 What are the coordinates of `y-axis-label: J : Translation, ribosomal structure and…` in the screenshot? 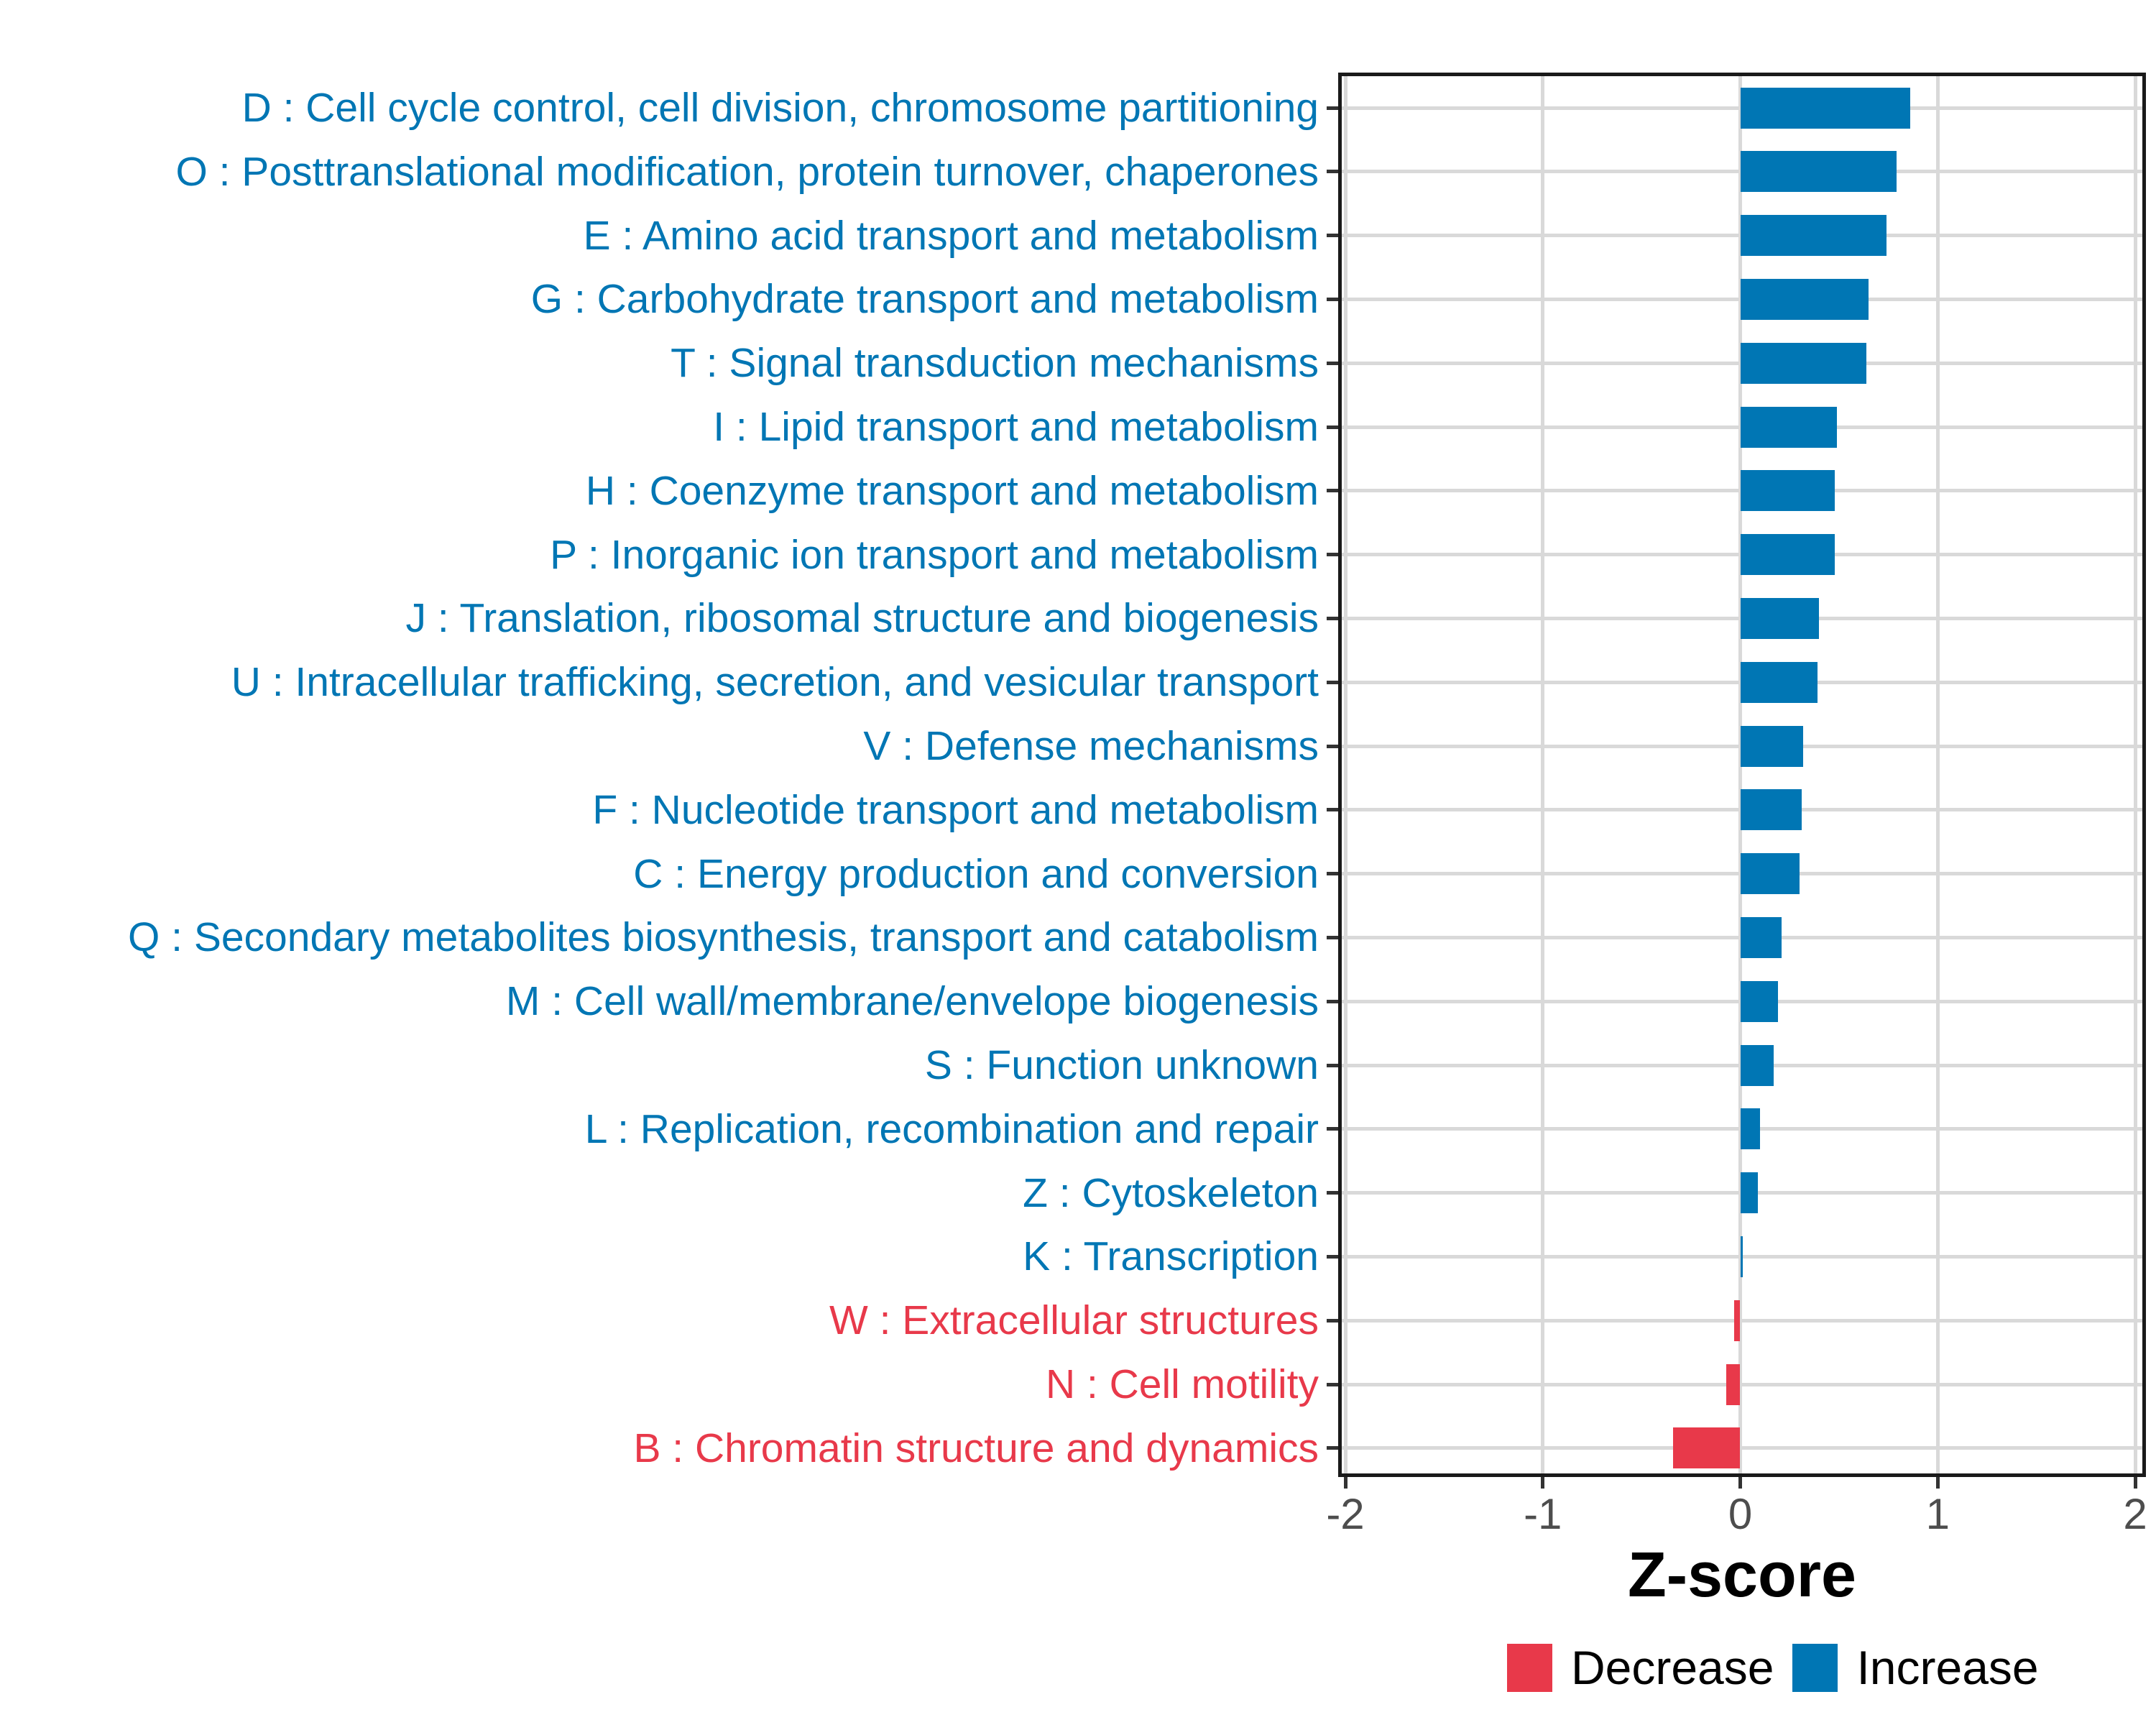 It's located at (862, 618).